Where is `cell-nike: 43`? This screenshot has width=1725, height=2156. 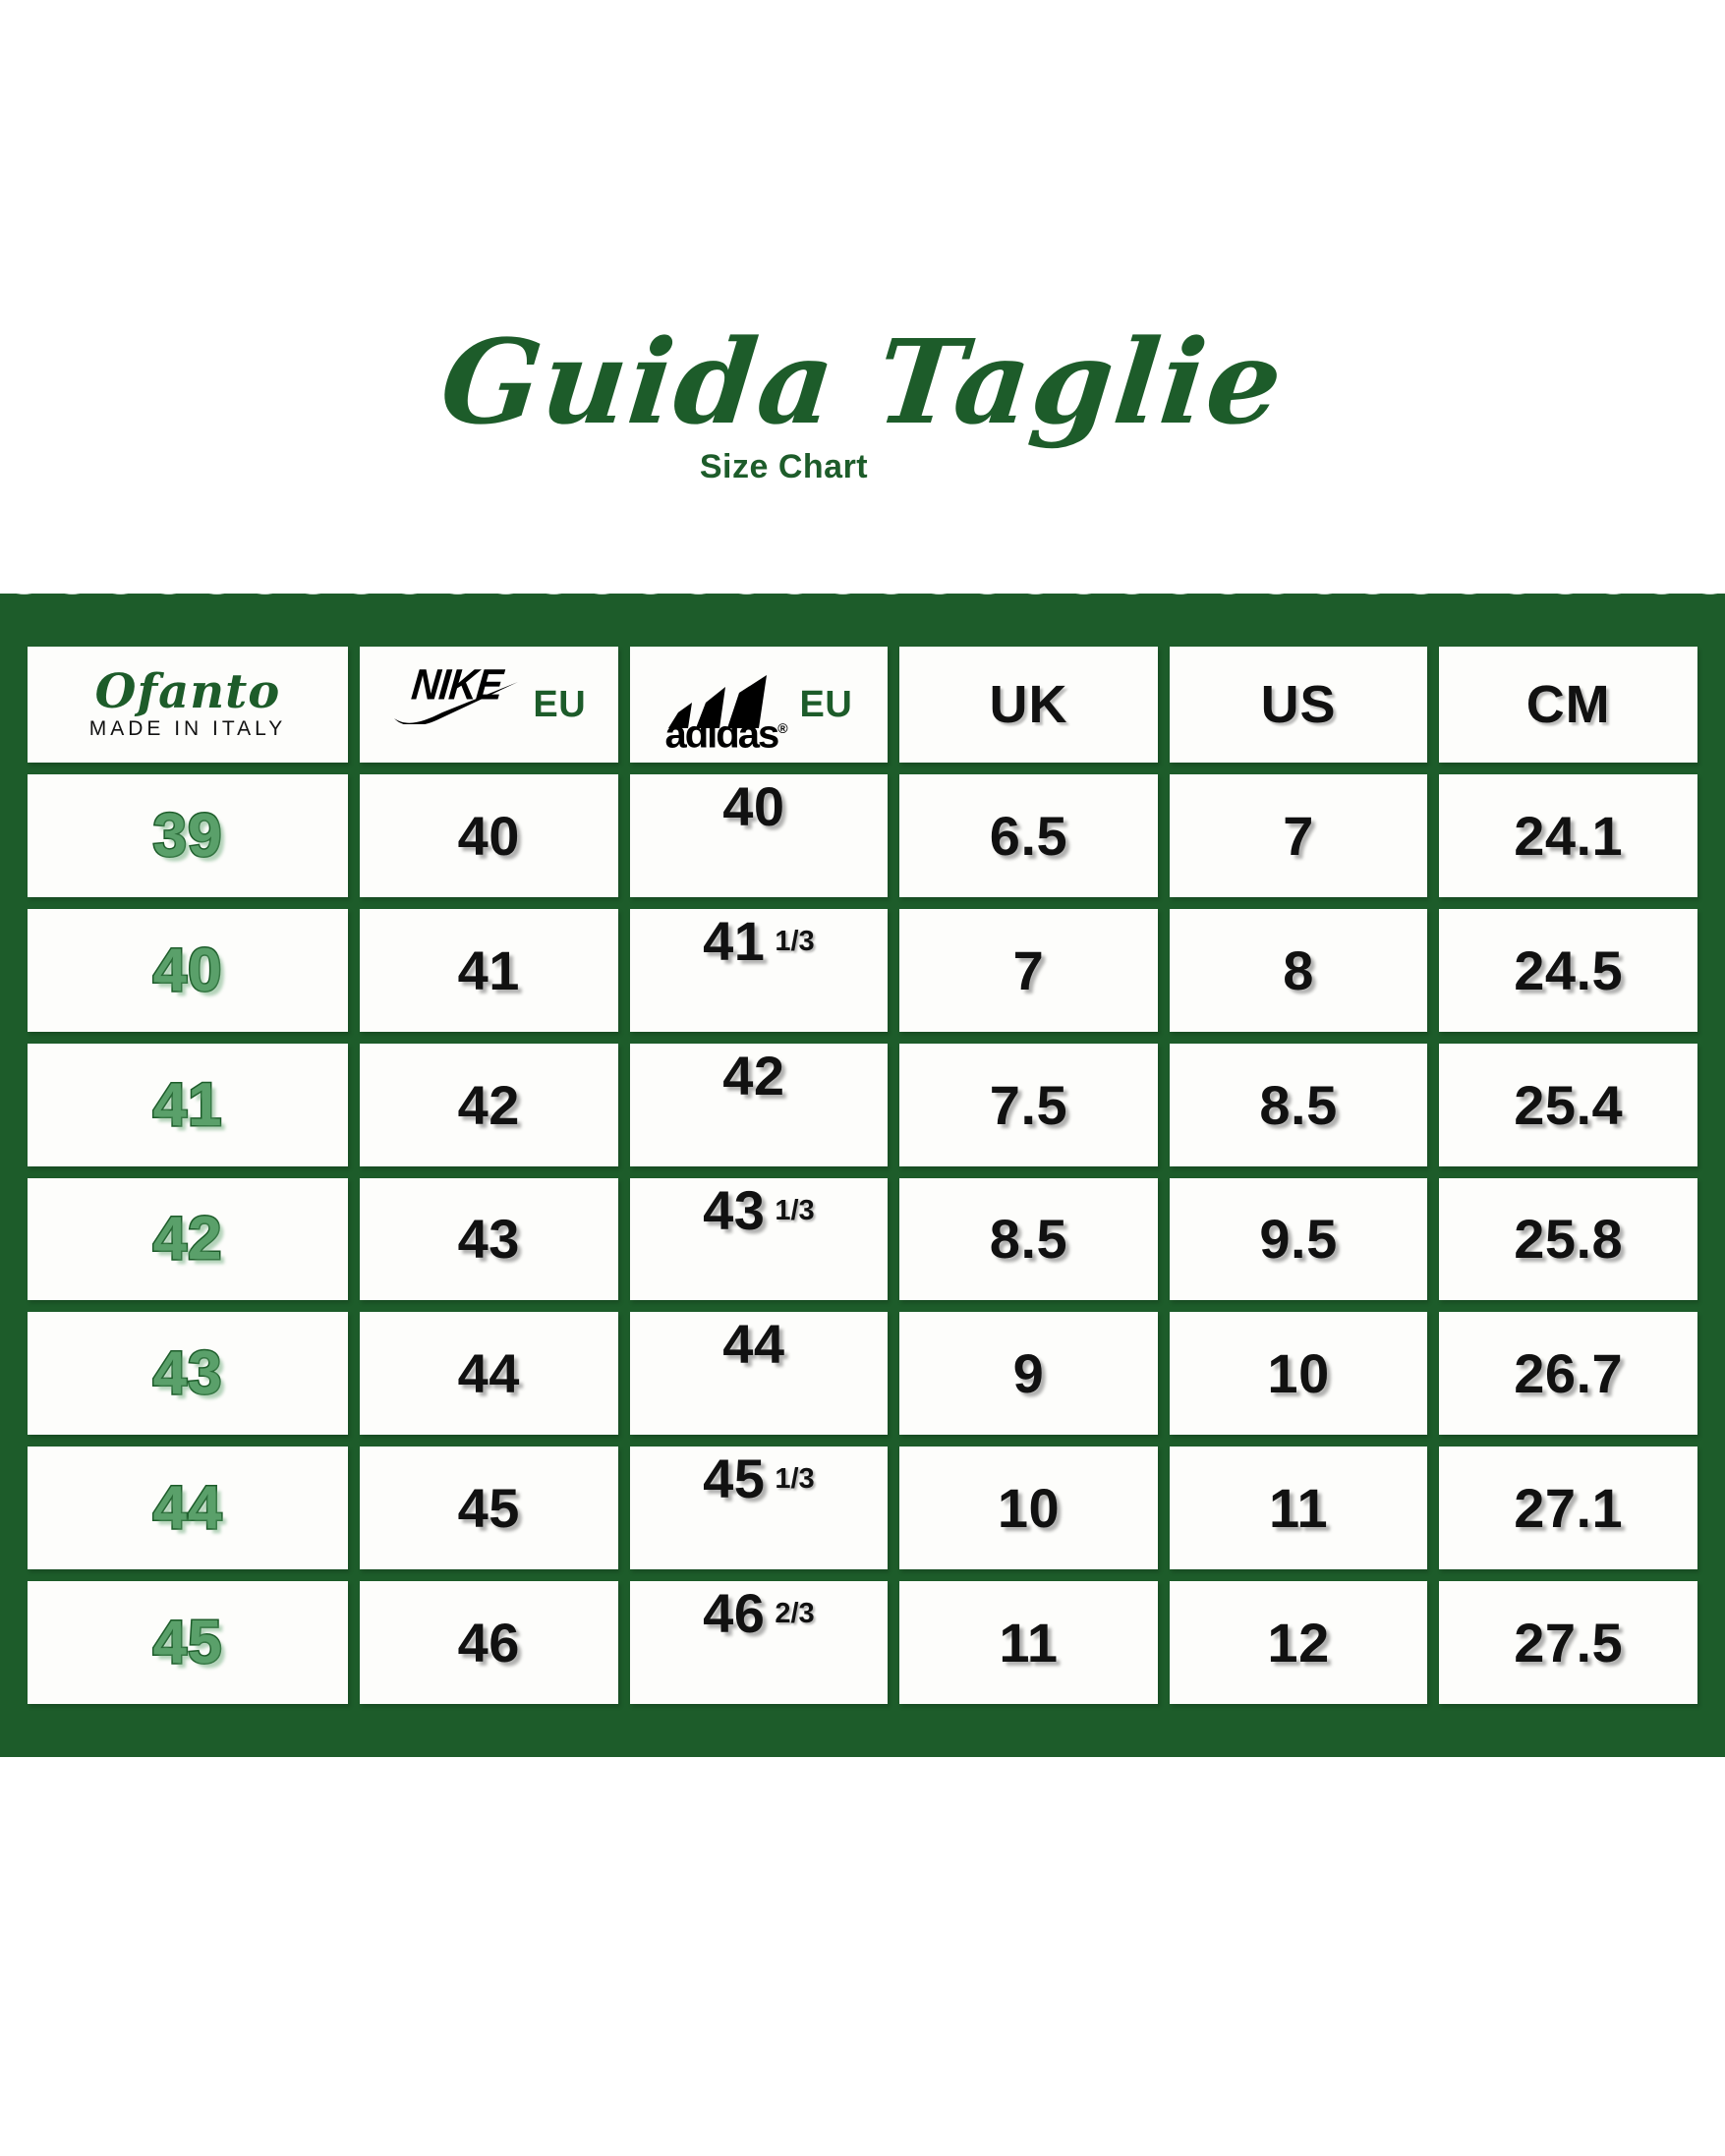 cell-nike: 43 is located at coordinates (489, 1239).